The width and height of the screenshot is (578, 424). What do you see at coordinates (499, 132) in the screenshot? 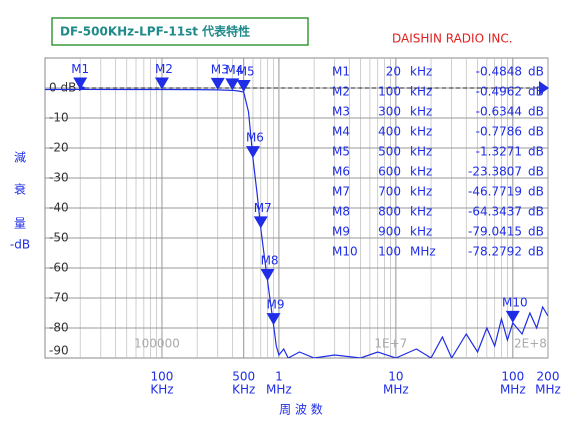
I see `table-value: -0.7786` at bounding box center [499, 132].